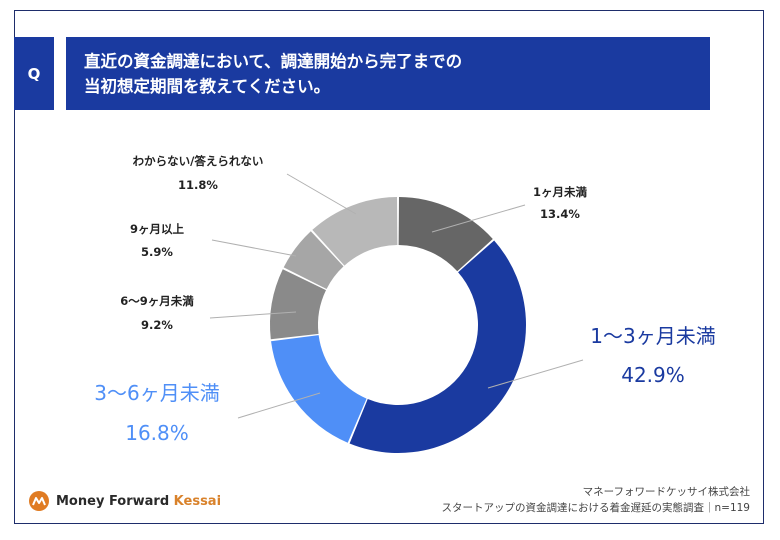 The image size is (780, 540). I want to click on category-label-1: 1ヶ月未満, so click(560, 192).